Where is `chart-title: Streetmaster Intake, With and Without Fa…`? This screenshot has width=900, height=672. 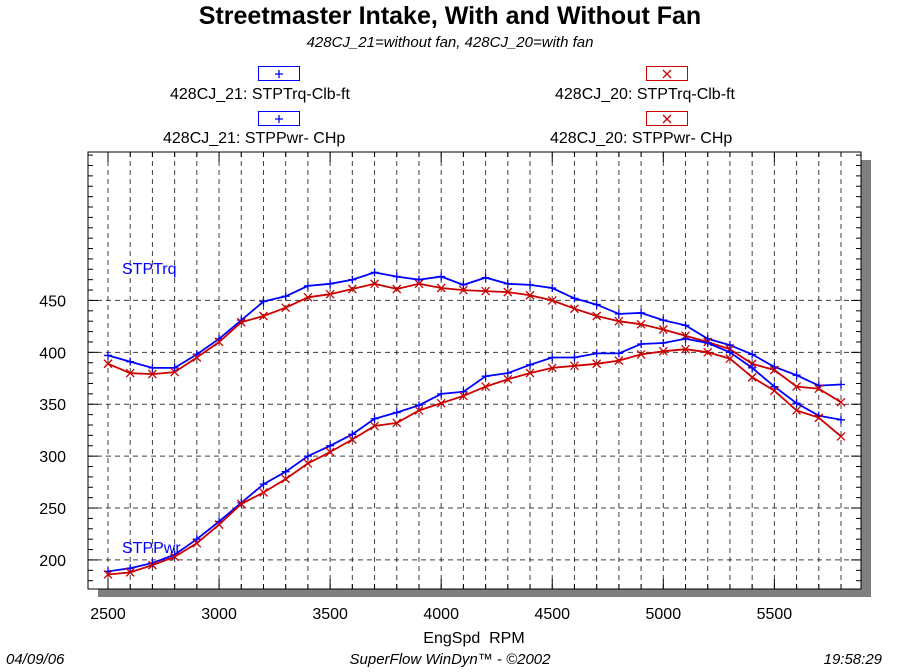 chart-title: Streetmaster Intake, With and Without Fa… is located at coordinates (450, 16).